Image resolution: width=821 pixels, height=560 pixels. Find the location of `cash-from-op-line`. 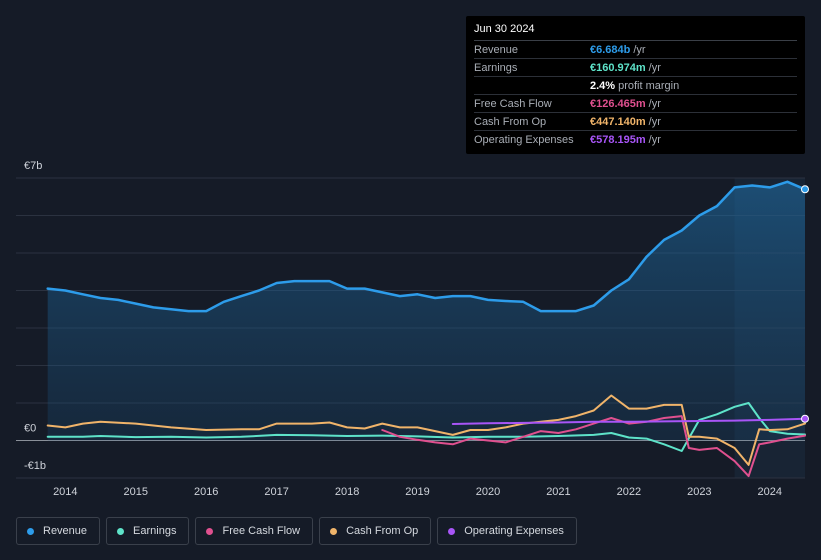

cash-from-op-line is located at coordinates (426, 430).